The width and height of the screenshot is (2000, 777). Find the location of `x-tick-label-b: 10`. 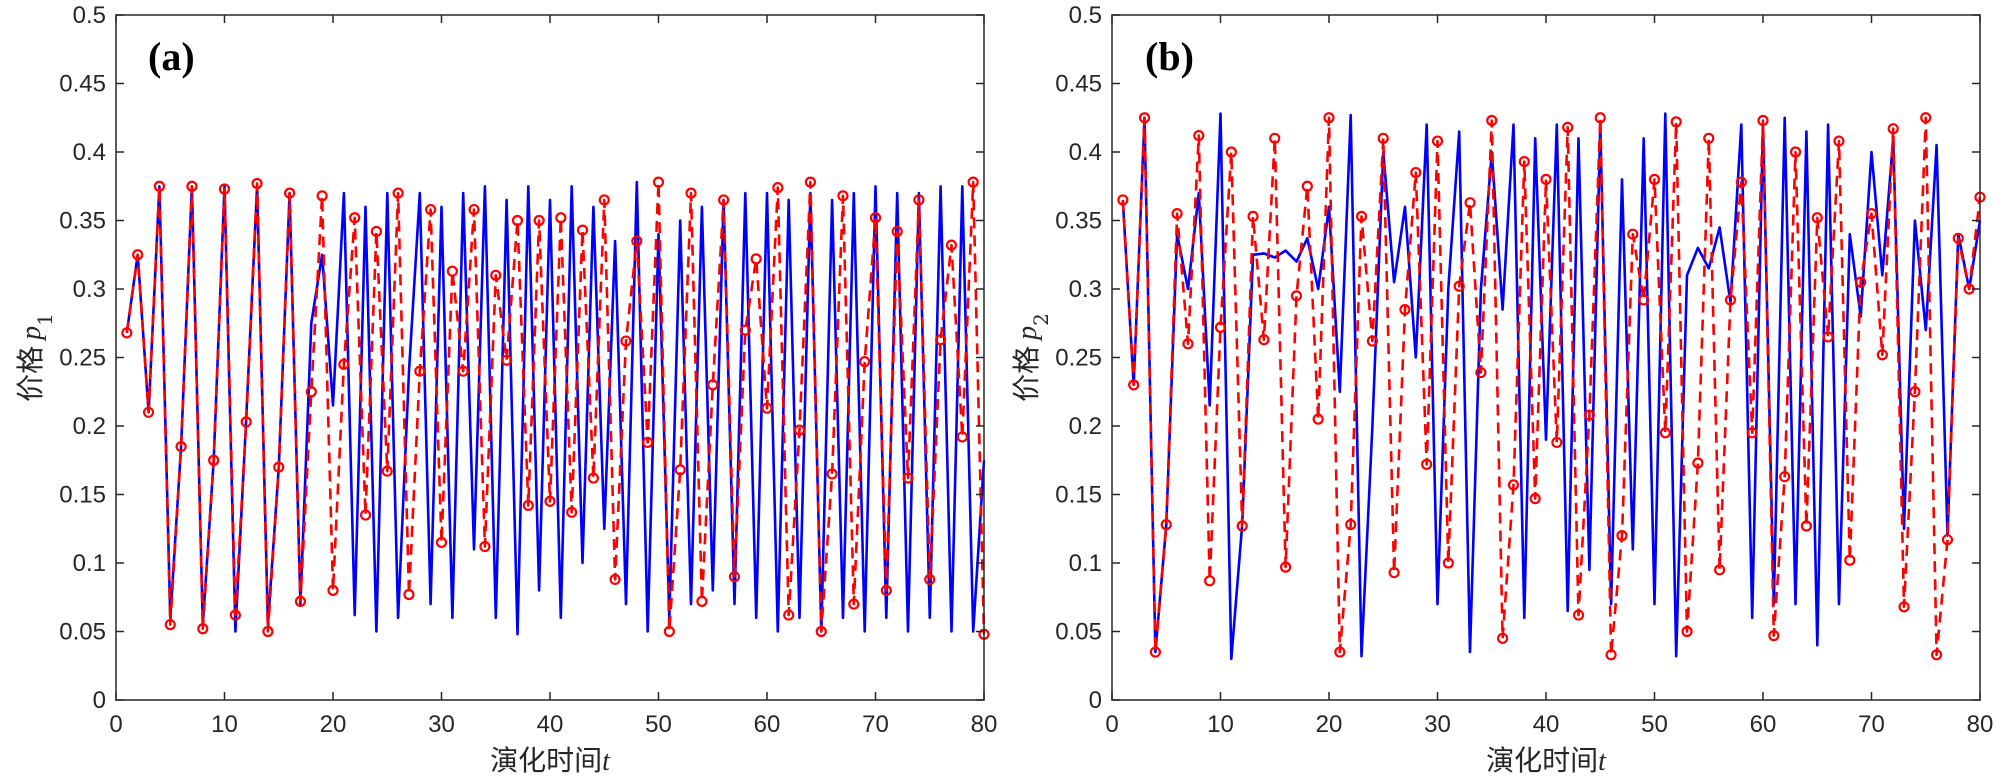

x-tick-label-b: 10 is located at coordinates (1220, 724).